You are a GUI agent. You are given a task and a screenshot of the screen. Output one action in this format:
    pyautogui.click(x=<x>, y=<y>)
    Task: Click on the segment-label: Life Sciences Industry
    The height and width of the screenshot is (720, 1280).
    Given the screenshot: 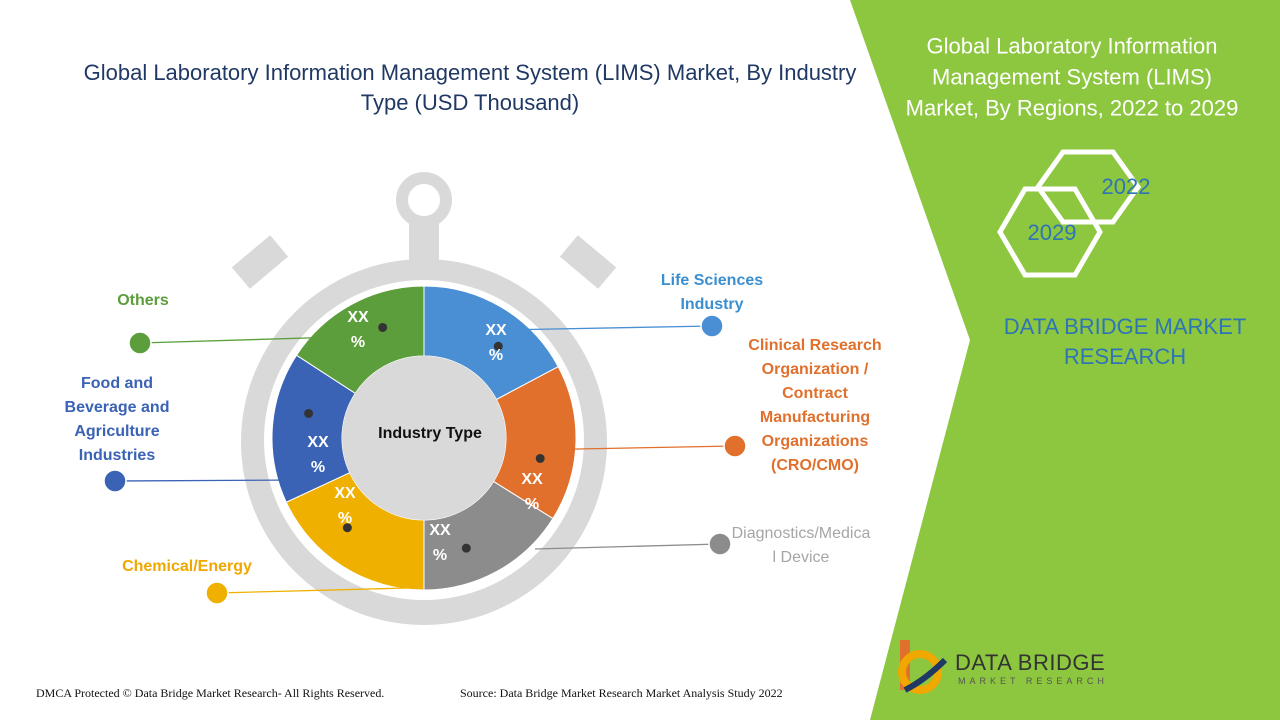 What is the action you would take?
    pyautogui.click(x=712, y=292)
    